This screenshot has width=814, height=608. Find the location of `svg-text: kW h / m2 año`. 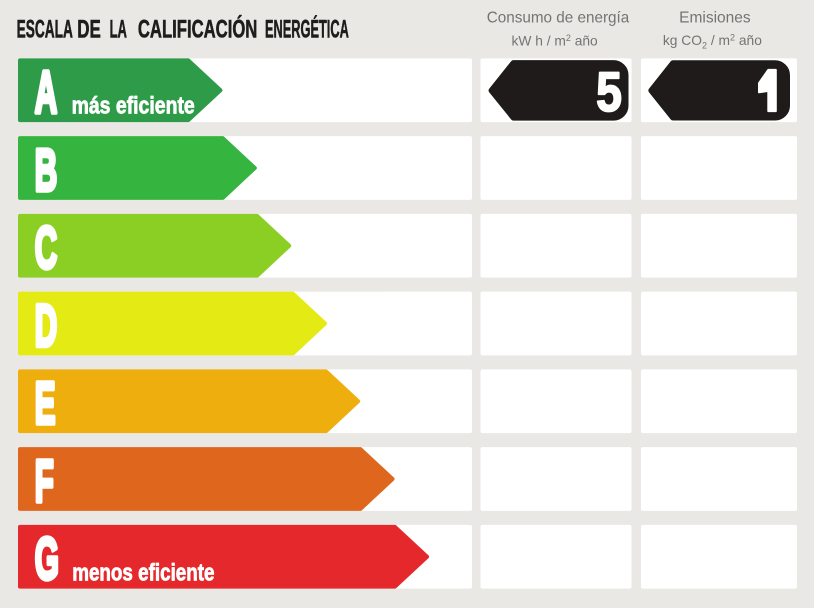

svg-text: kW h / m2 año is located at coordinates (554, 41).